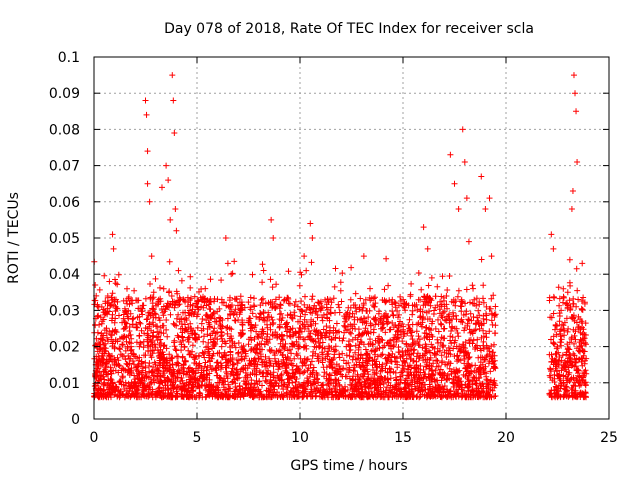 This screenshot has height=480, width=640. I want to click on y-tick-label: 0, so click(75, 420).